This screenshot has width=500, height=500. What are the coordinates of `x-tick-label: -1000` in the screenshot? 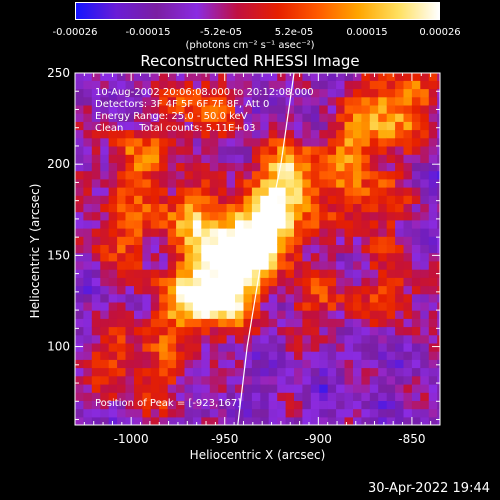 It's located at (131, 439).